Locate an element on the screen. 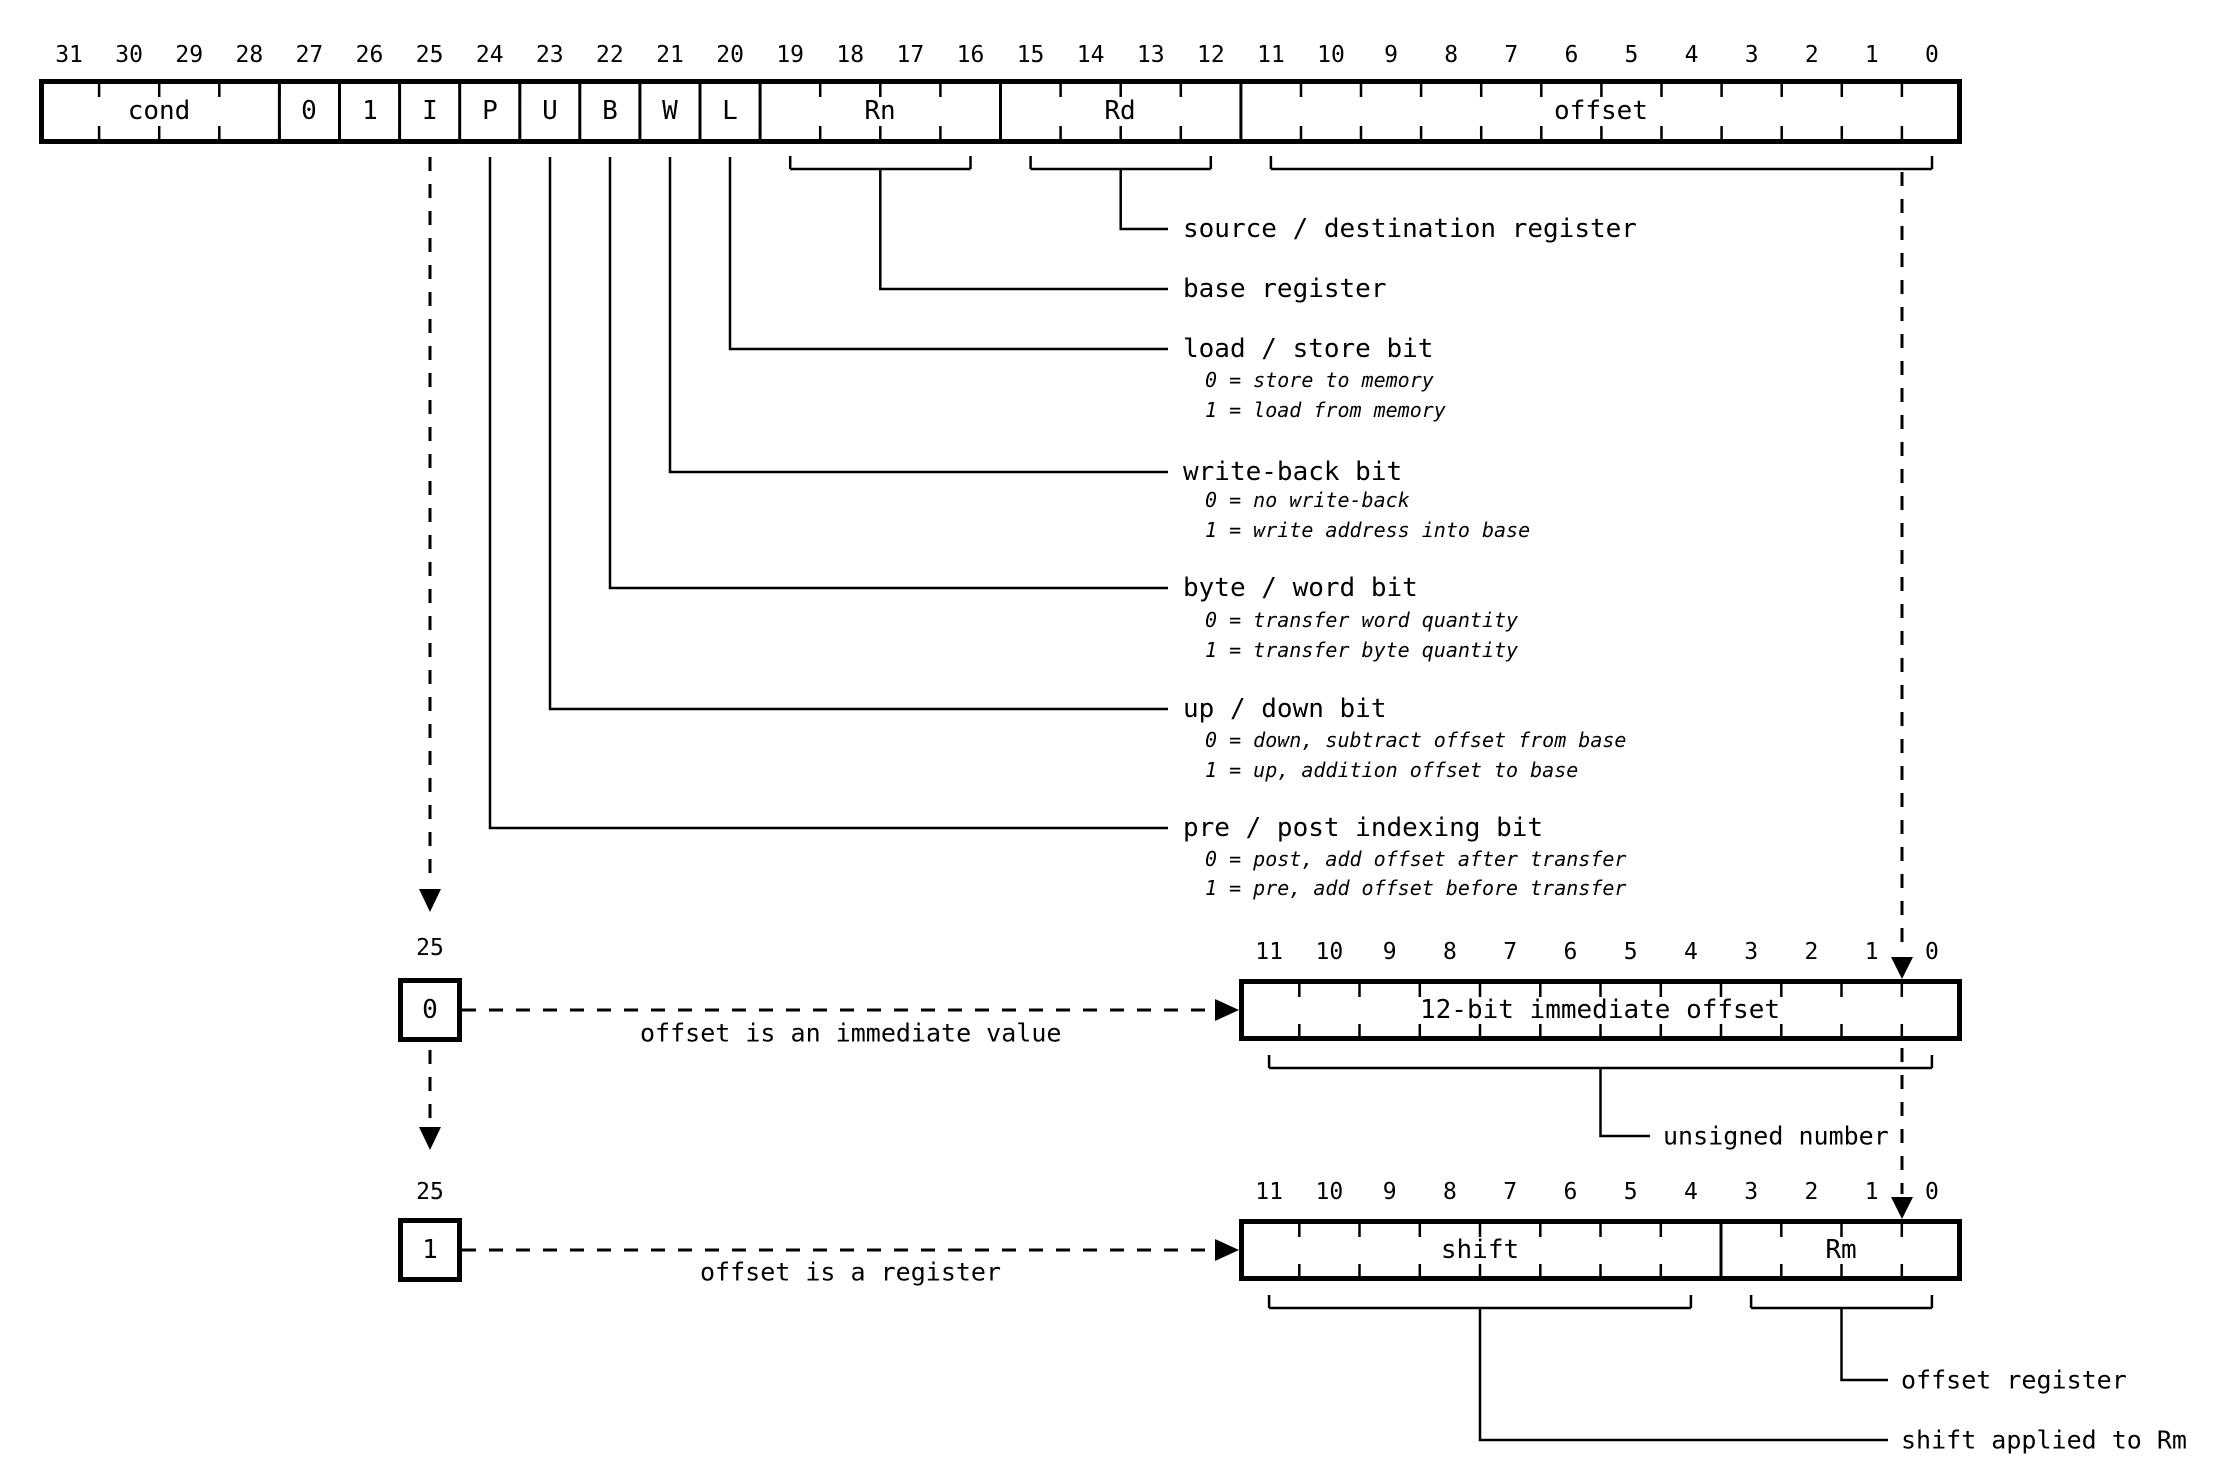 Image resolution: width=2225 pixels, height=1483 pixels. b-bit-connector is located at coordinates (888, 373).